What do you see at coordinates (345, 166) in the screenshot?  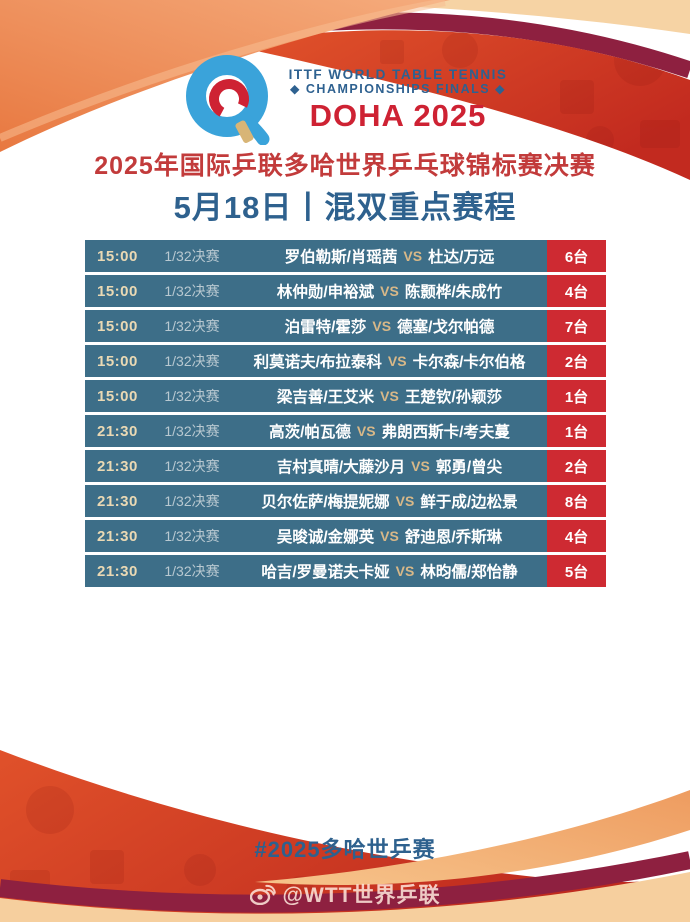 I see `event-title: 2025年国际乒联多哈世界乒乓球锦标赛决赛` at bounding box center [345, 166].